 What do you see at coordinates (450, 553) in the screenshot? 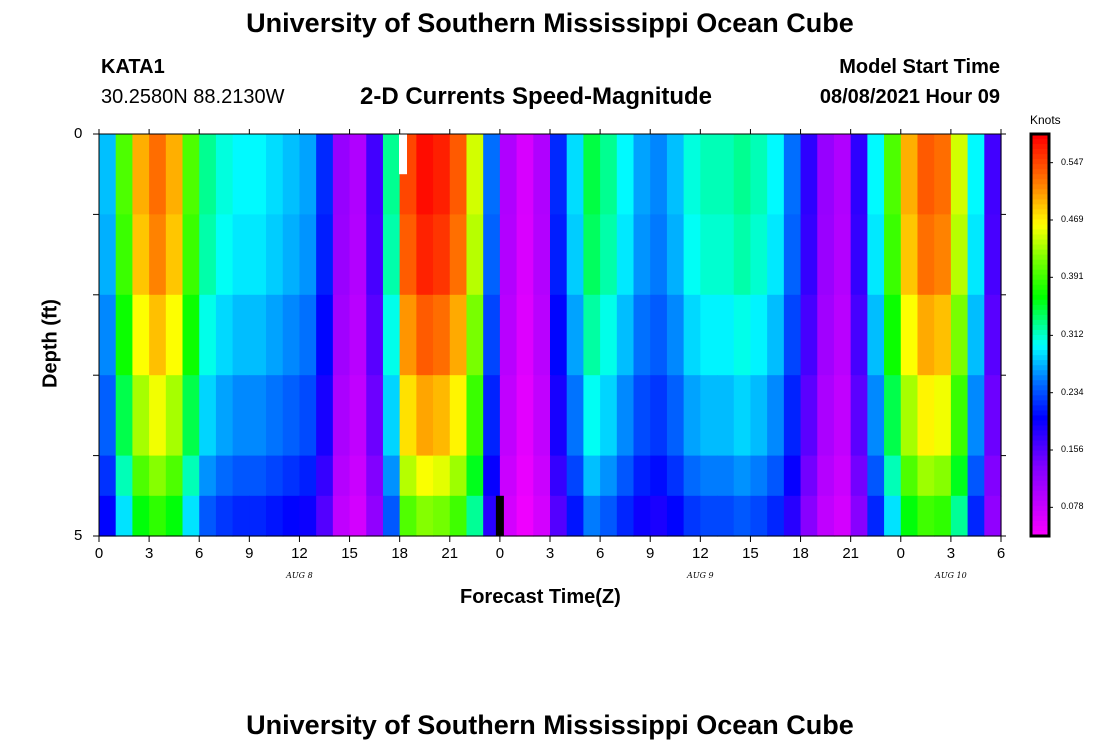
I see `x-tick-label: 21` at bounding box center [450, 553].